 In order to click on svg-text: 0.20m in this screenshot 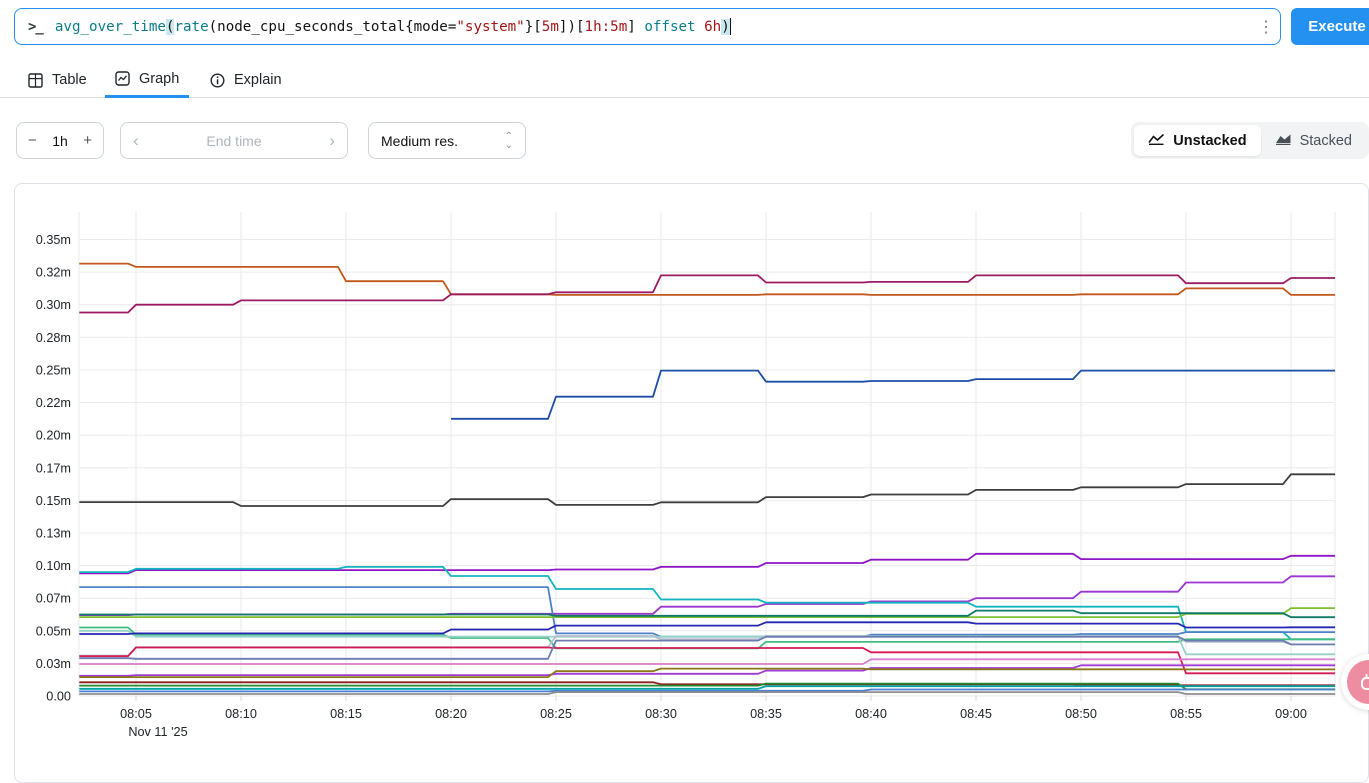, I will do `click(53, 436)`.